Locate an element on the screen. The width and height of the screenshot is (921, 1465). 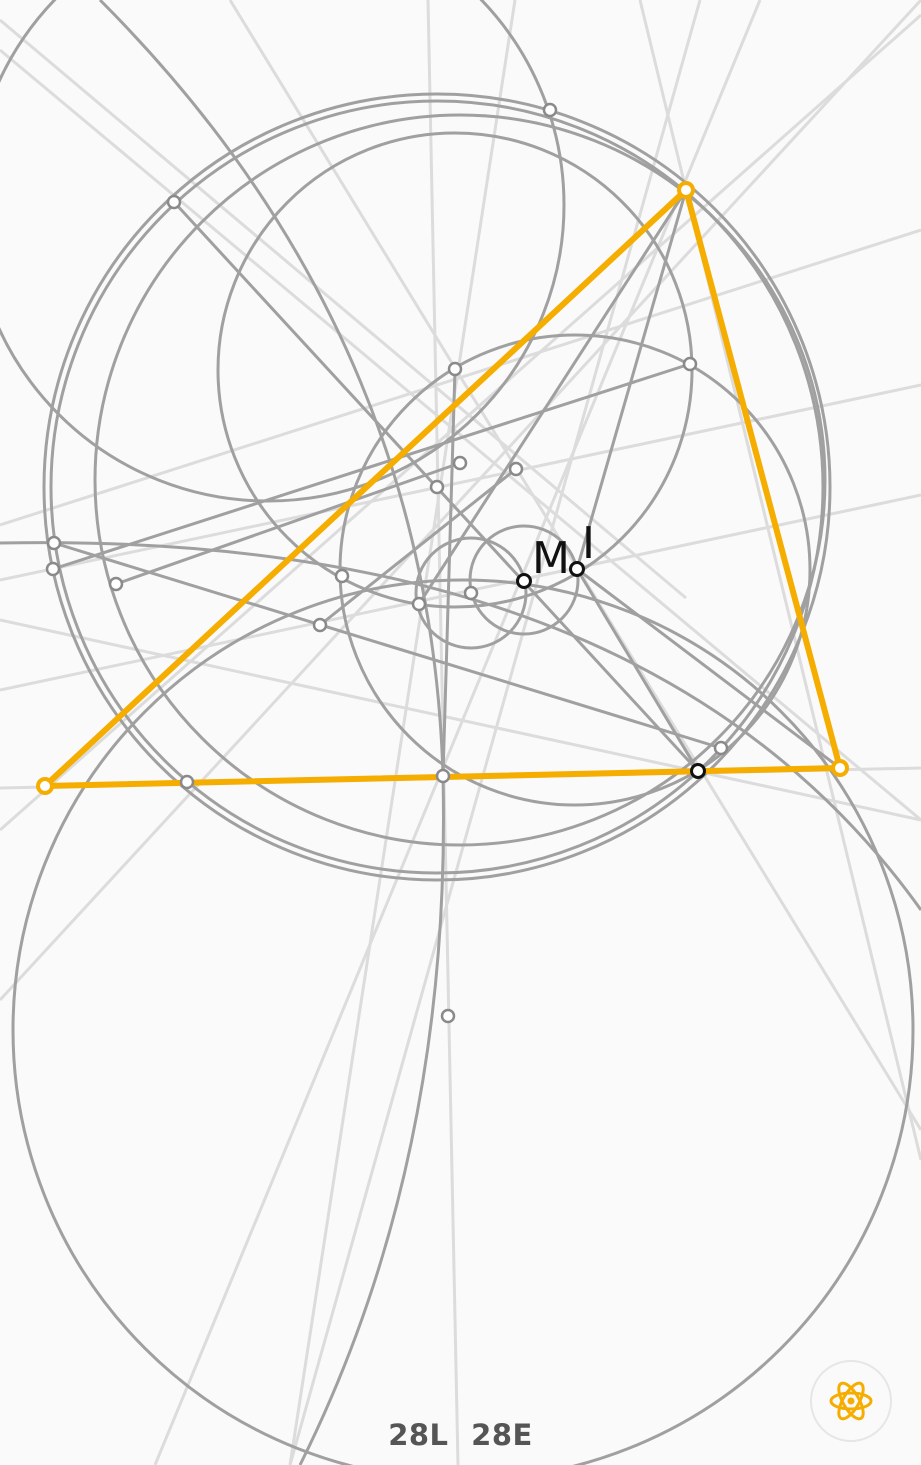
label-i: I is located at coordinates (588, 543).